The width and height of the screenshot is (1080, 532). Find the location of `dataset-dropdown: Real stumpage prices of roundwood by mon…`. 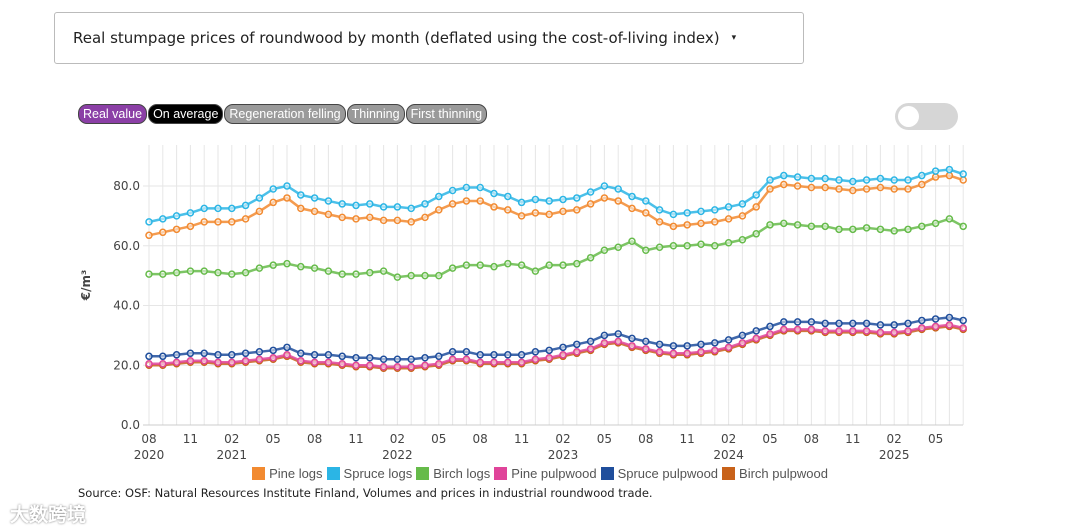

dataset-dropdown: Real stumpage prices of roundwood by mon… is located at coordinates (429, 38).